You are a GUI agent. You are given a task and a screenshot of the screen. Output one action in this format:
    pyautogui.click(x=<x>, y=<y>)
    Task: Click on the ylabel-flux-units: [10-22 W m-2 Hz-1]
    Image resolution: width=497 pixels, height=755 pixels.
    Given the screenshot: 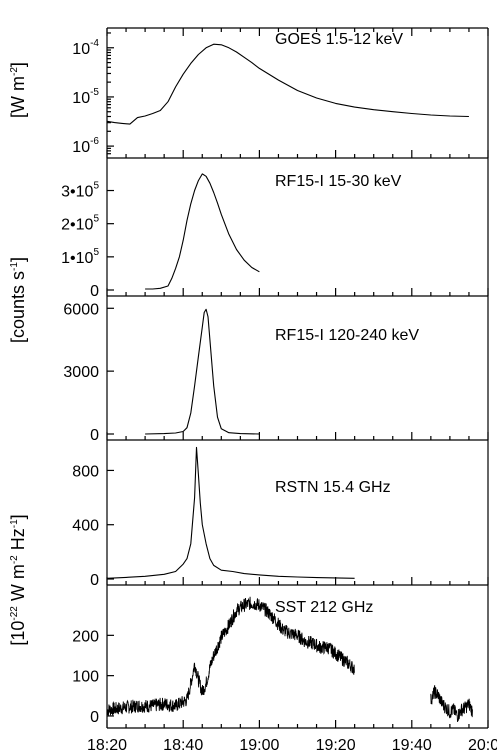 What is the action you would take?
    pyautogui.click(x=18, y=579)
    